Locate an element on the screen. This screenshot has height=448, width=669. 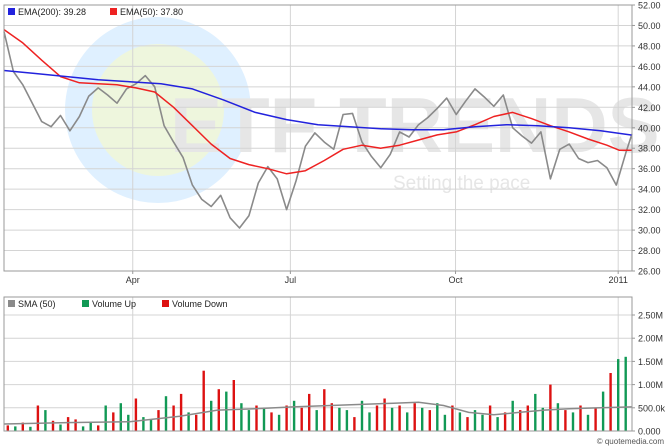
volume-y-tick-label: 2.00M is located at coordinates (650, 339).